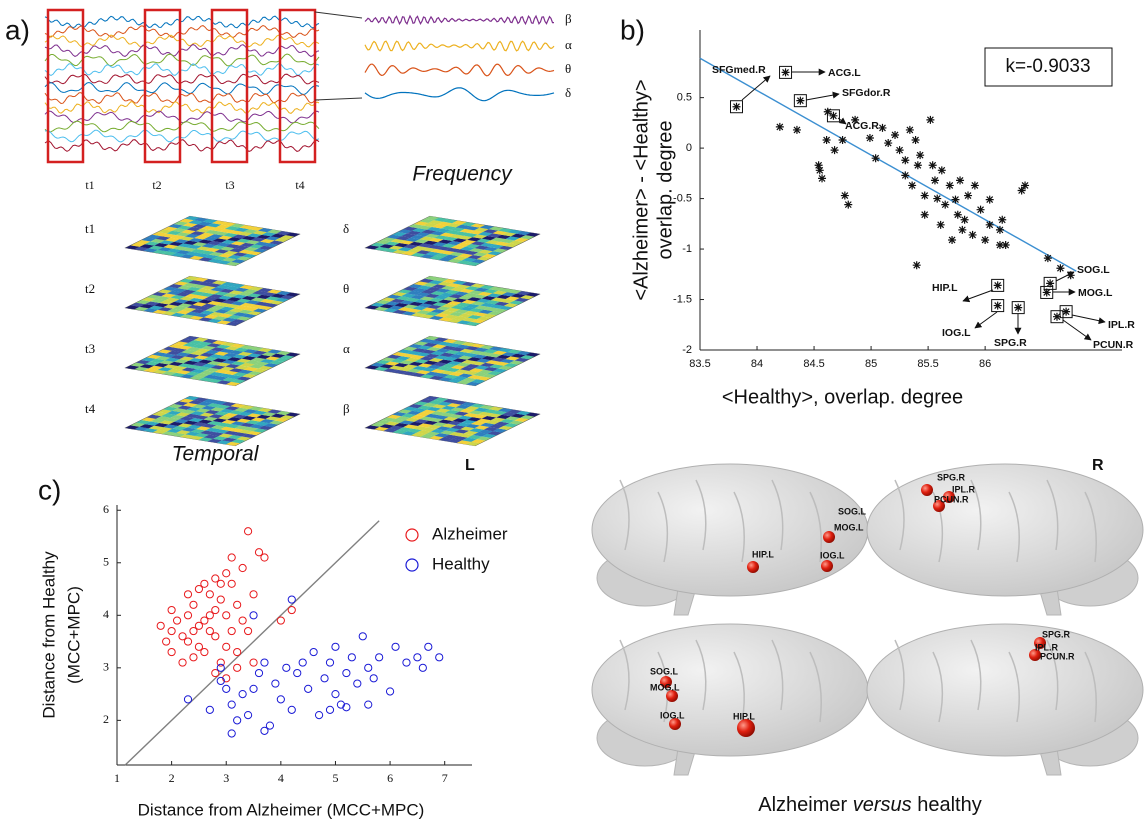 The width and height of the screenshot is (1145, 830). Describe the element at coordinates (699, 364) in the screenshot. I see `x-tick-label: 83.5` at that location.